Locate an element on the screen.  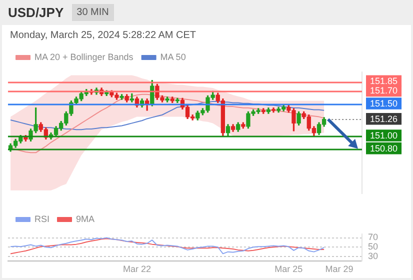
y-tick-label: 151.85 is located at coordinates (384, 81).